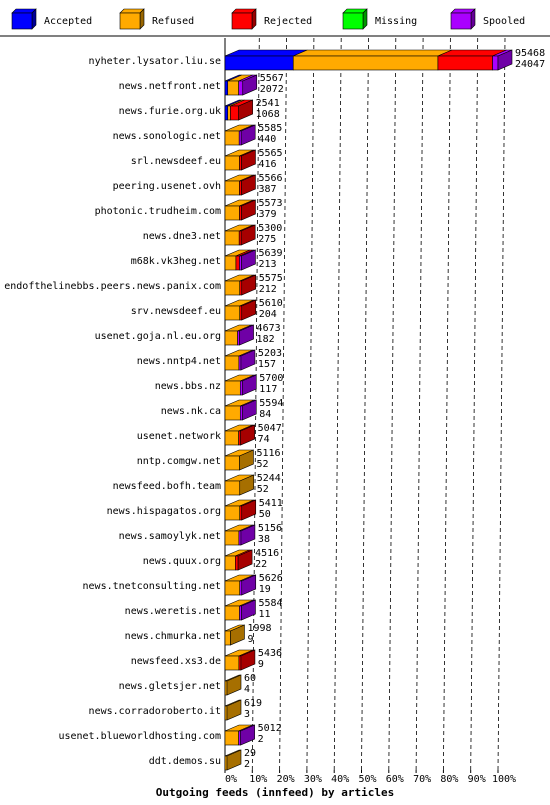 The image size is (550, 805). I want to click on row-value-second: 84, so click(265, 414).